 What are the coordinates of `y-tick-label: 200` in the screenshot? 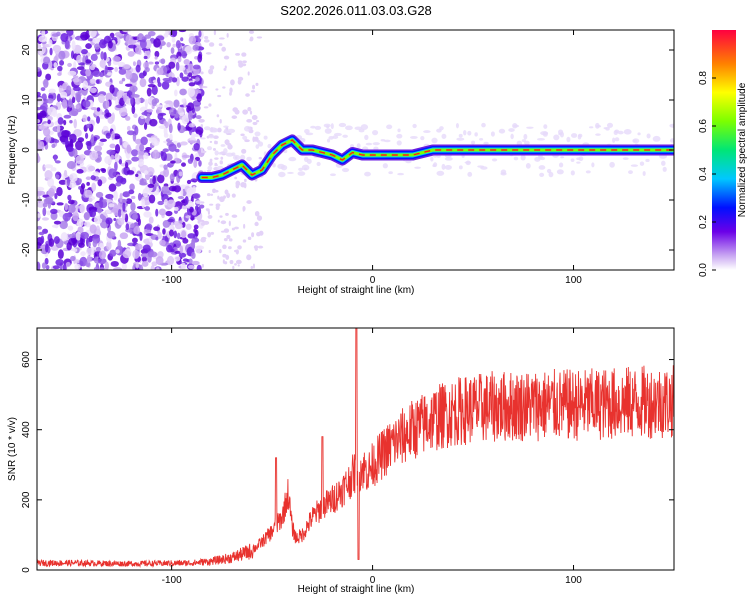 It's located at (26, 499).